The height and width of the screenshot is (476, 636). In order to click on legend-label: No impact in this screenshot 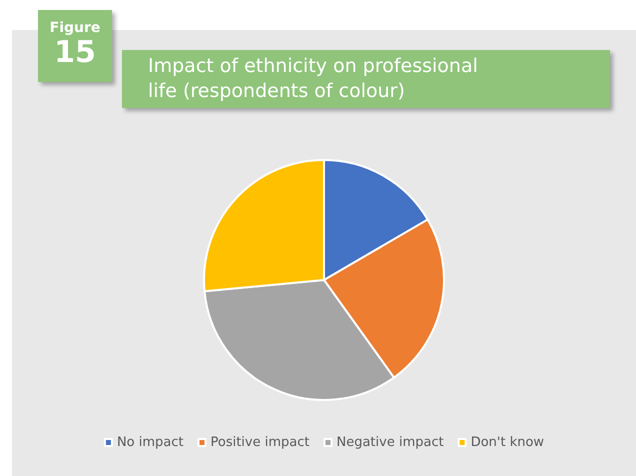, I will do `click(150, 442)`.